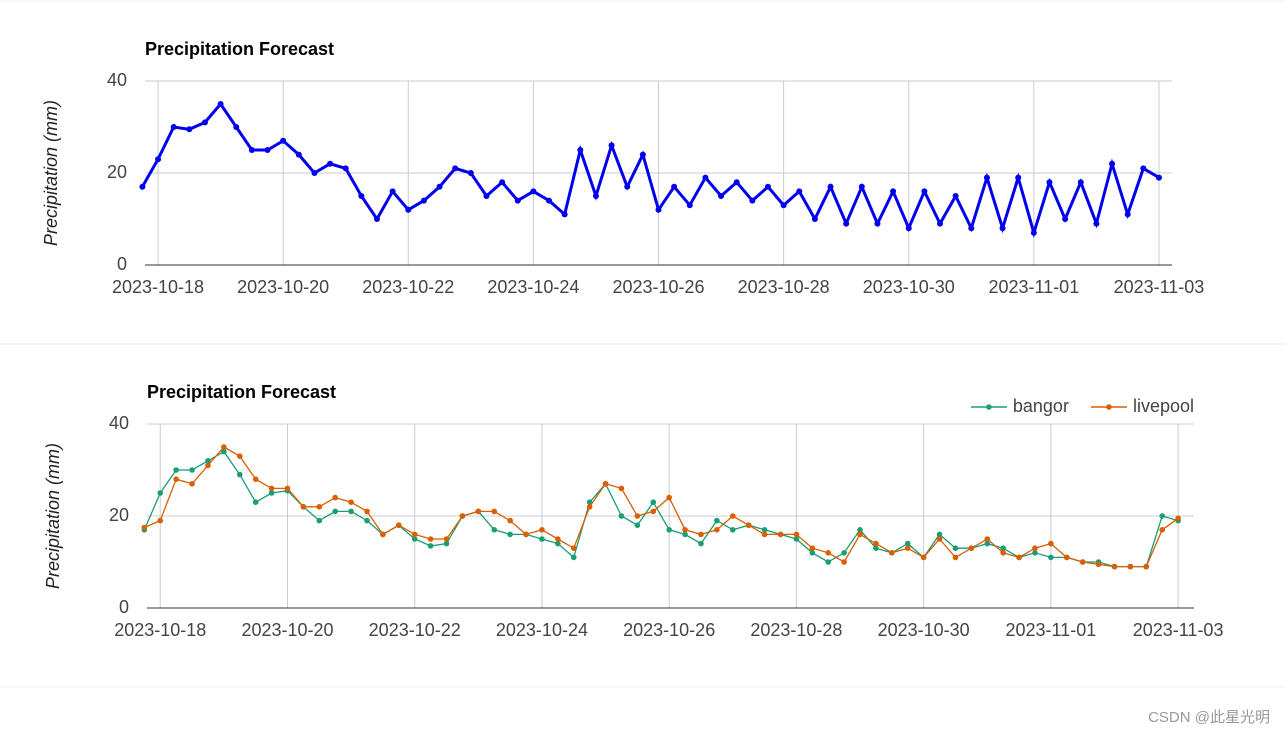 The image size is (1285, 736). I want to click on y-tick-label: 20, so click(117, 172).